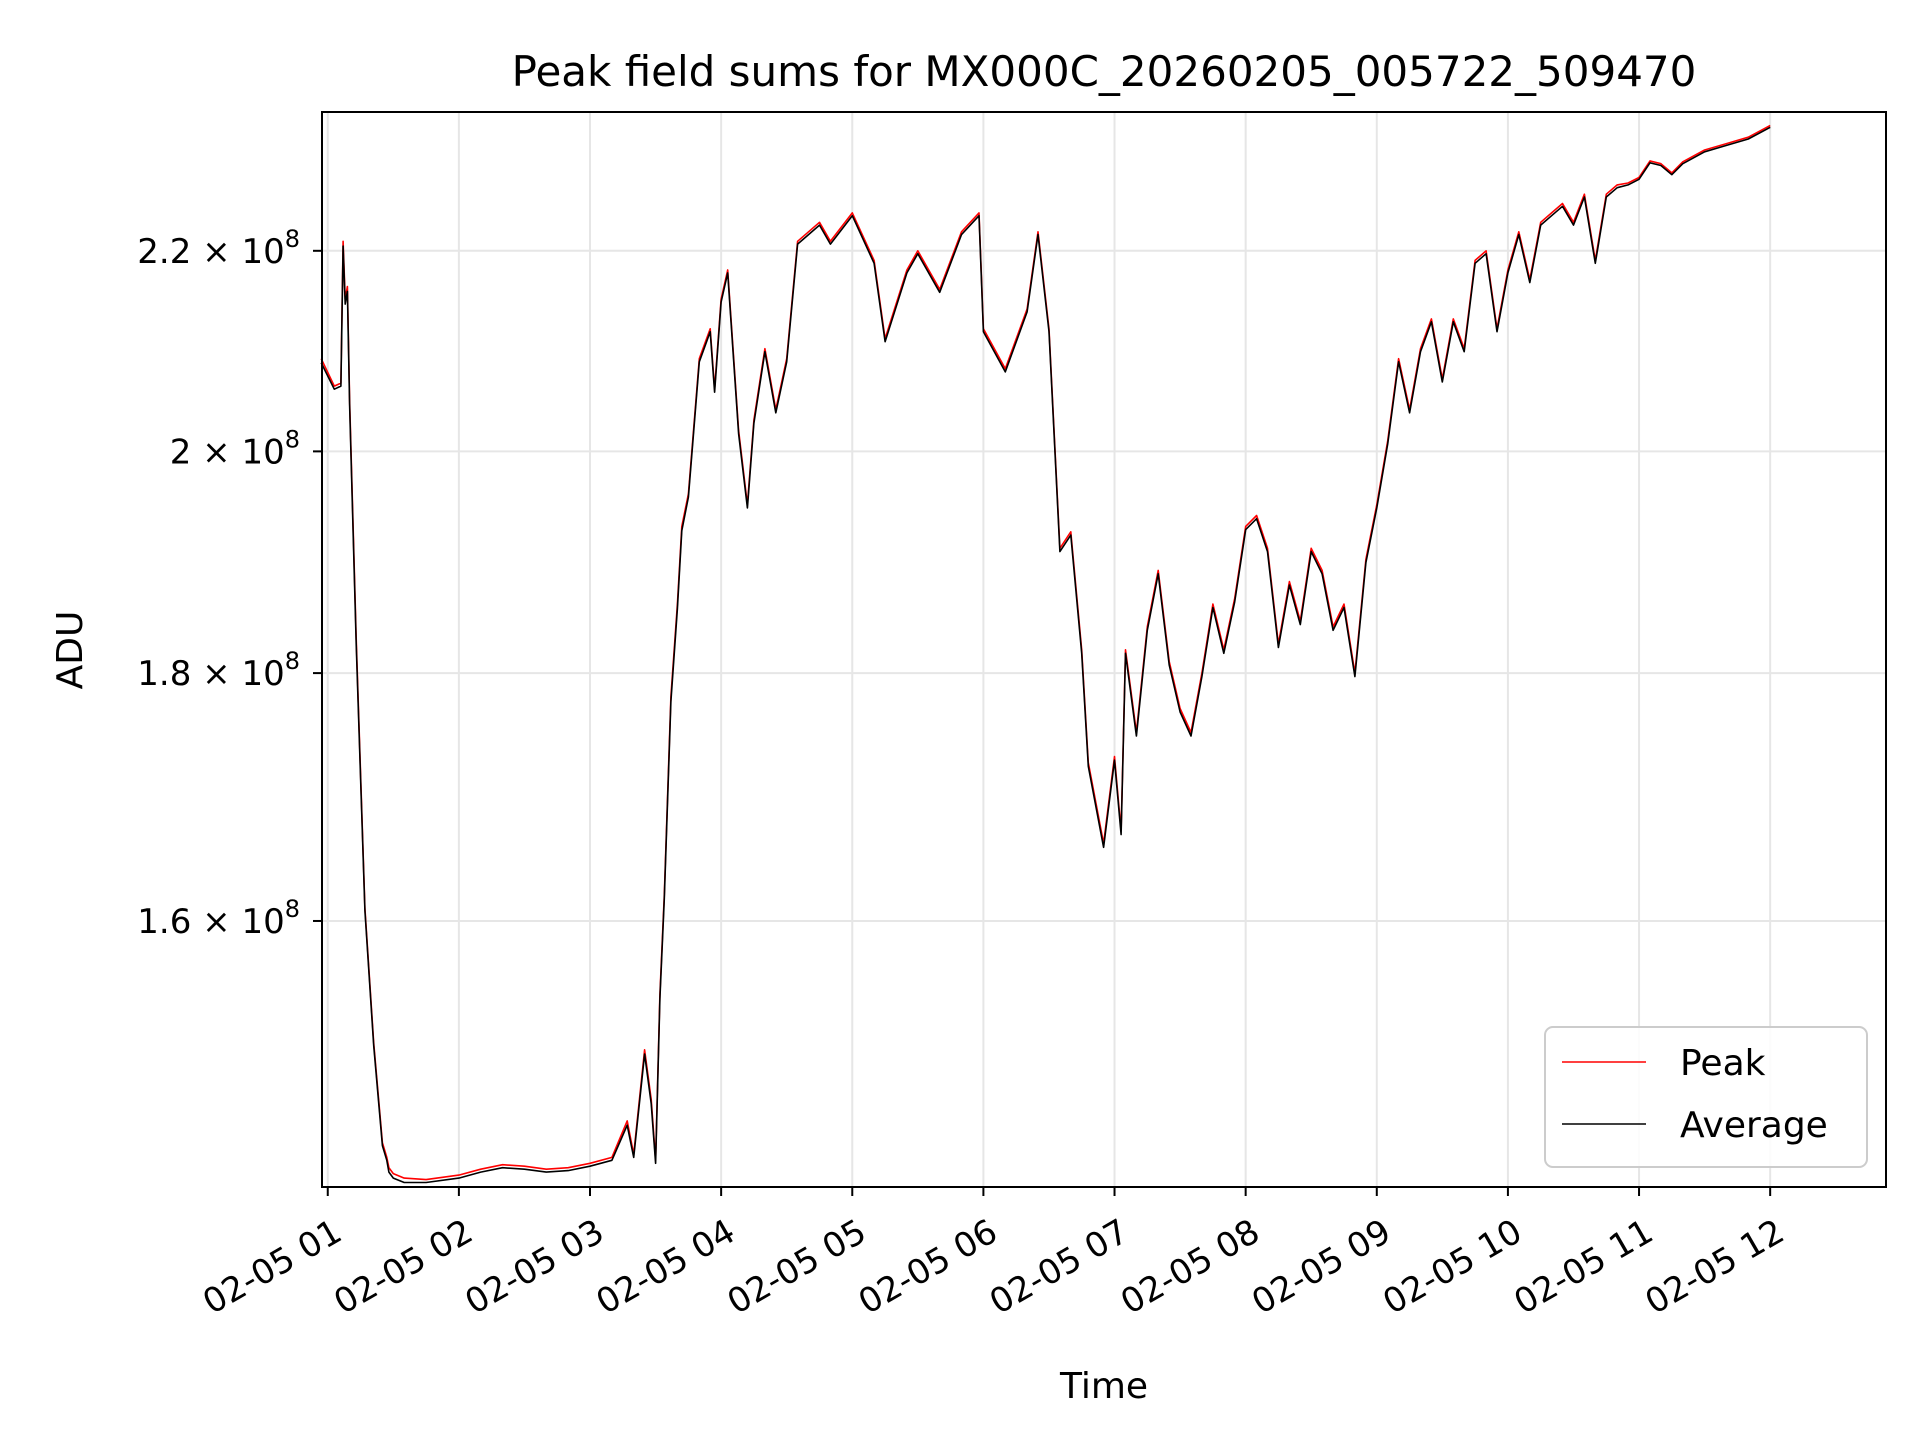  What do you see at coordinates (235, 448) in the screenshot?
I see `y-tick-label: 2 × 108` at bounding box center [235, 448].